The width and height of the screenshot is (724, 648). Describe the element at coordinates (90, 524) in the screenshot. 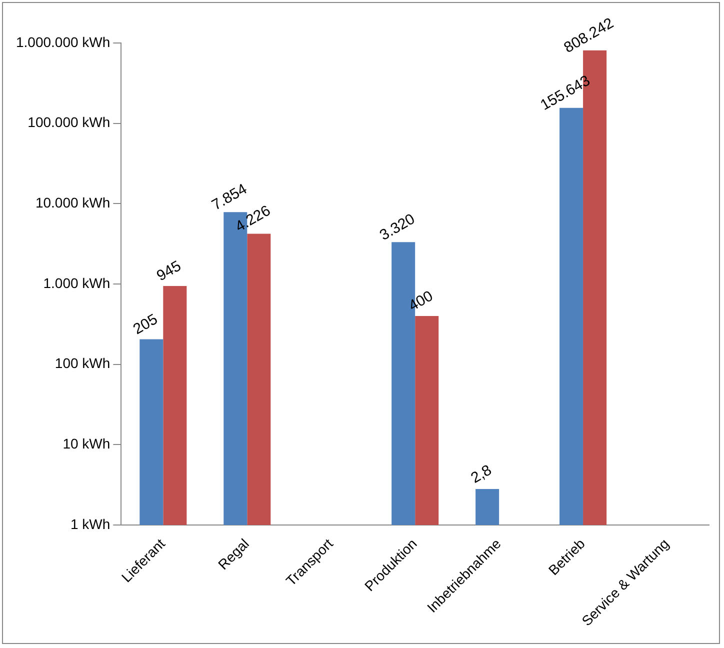

I see `y-tick-label: 1 kWh` at that location.